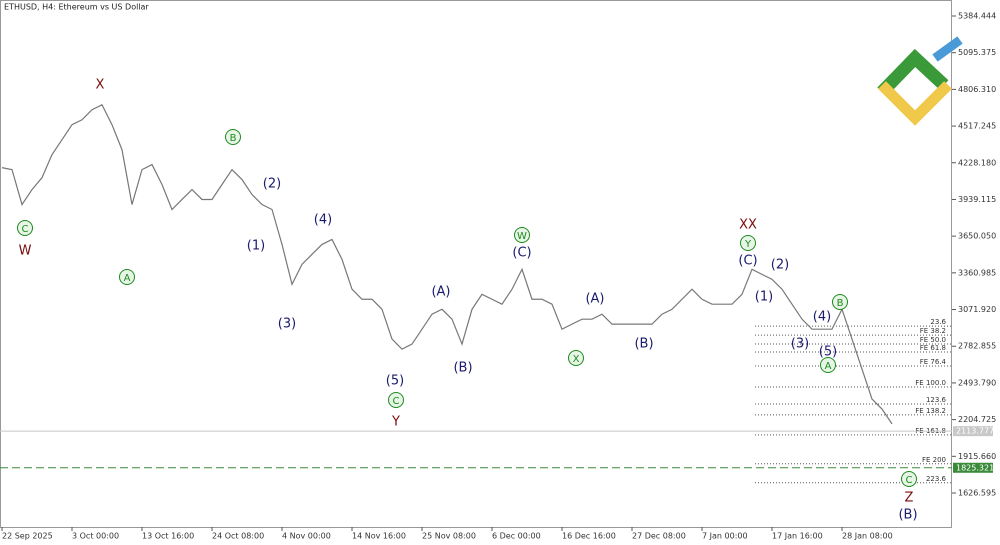  What do you see at coordinates (915, 103) in the screenshot?
I see `logo-yellow` at bounding box center [915, 103].